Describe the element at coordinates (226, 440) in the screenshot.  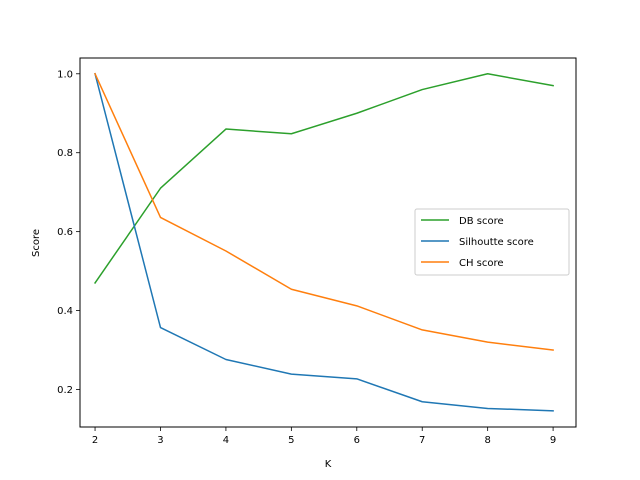
I see `x-tick-label: 4` at that location.